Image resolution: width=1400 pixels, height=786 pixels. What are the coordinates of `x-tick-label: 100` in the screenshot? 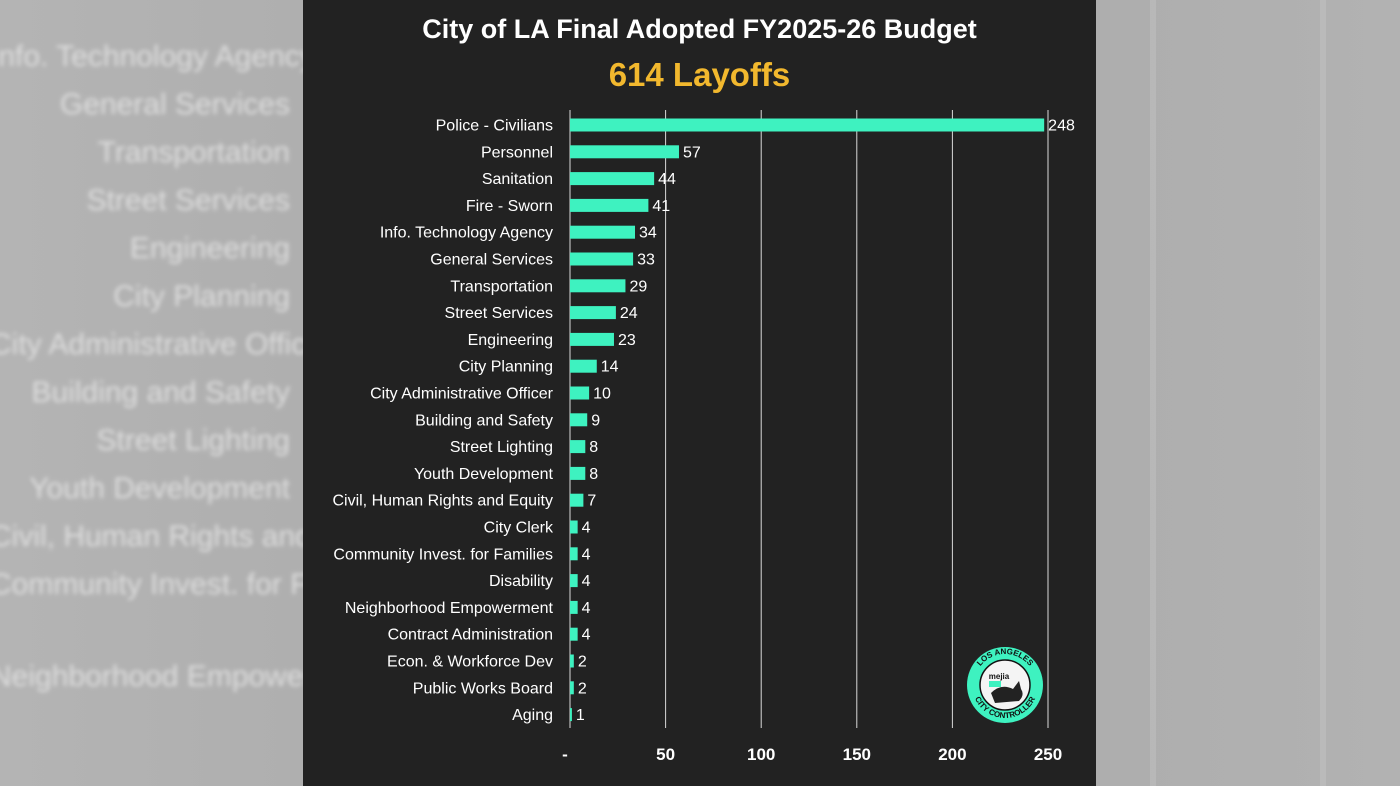 It's located at (761, 754).